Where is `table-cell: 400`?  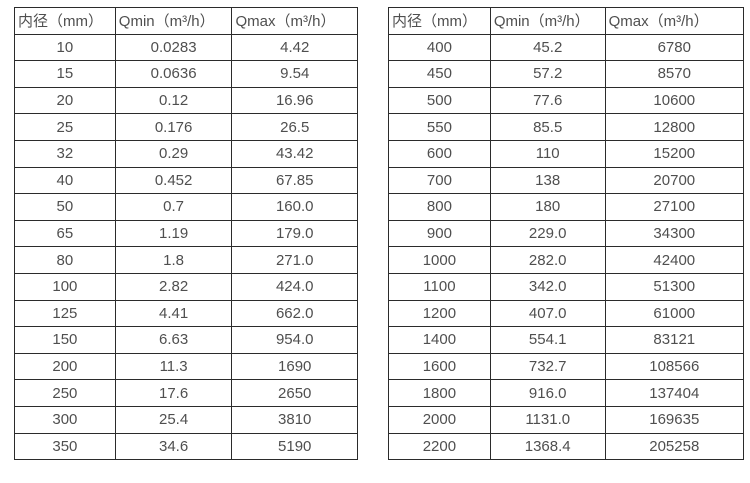 table-cell: 400 is located at coordinates (439, 47).